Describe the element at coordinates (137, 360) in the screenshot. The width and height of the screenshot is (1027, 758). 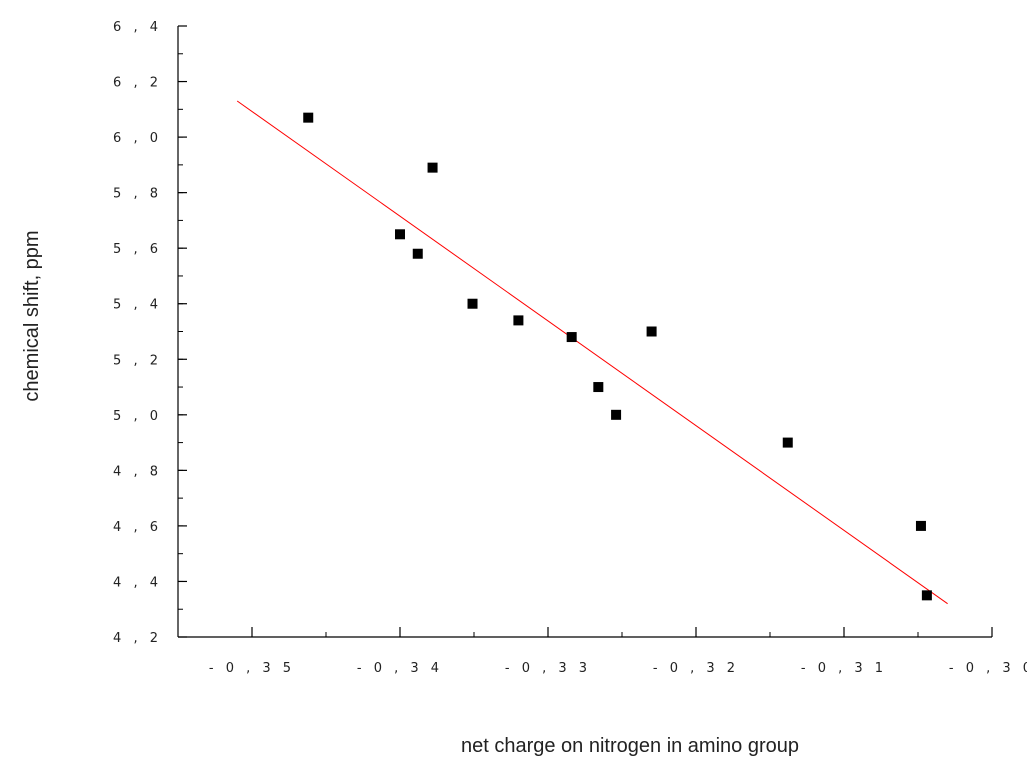
I see `y-tick-label: 5 , 2` at that location.